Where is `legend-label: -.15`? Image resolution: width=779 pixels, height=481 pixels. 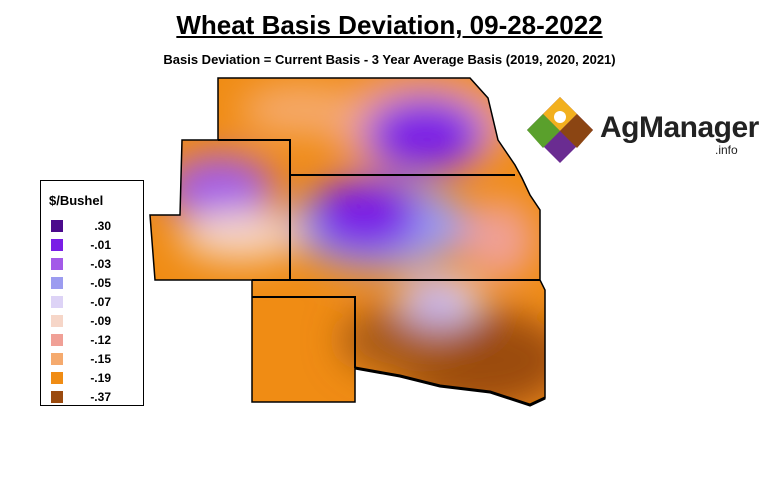 legend-label: -.15 is located at coordinates (100, 358).